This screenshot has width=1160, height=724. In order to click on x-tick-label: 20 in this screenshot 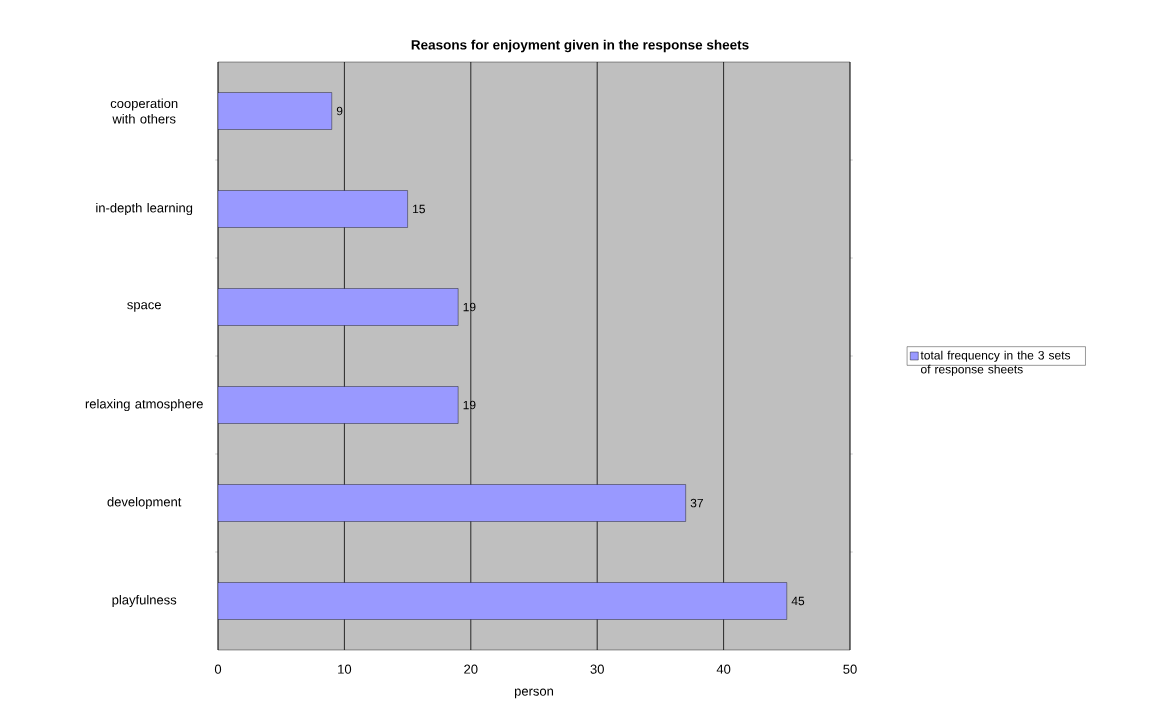, I will do `click(471, 669)`.